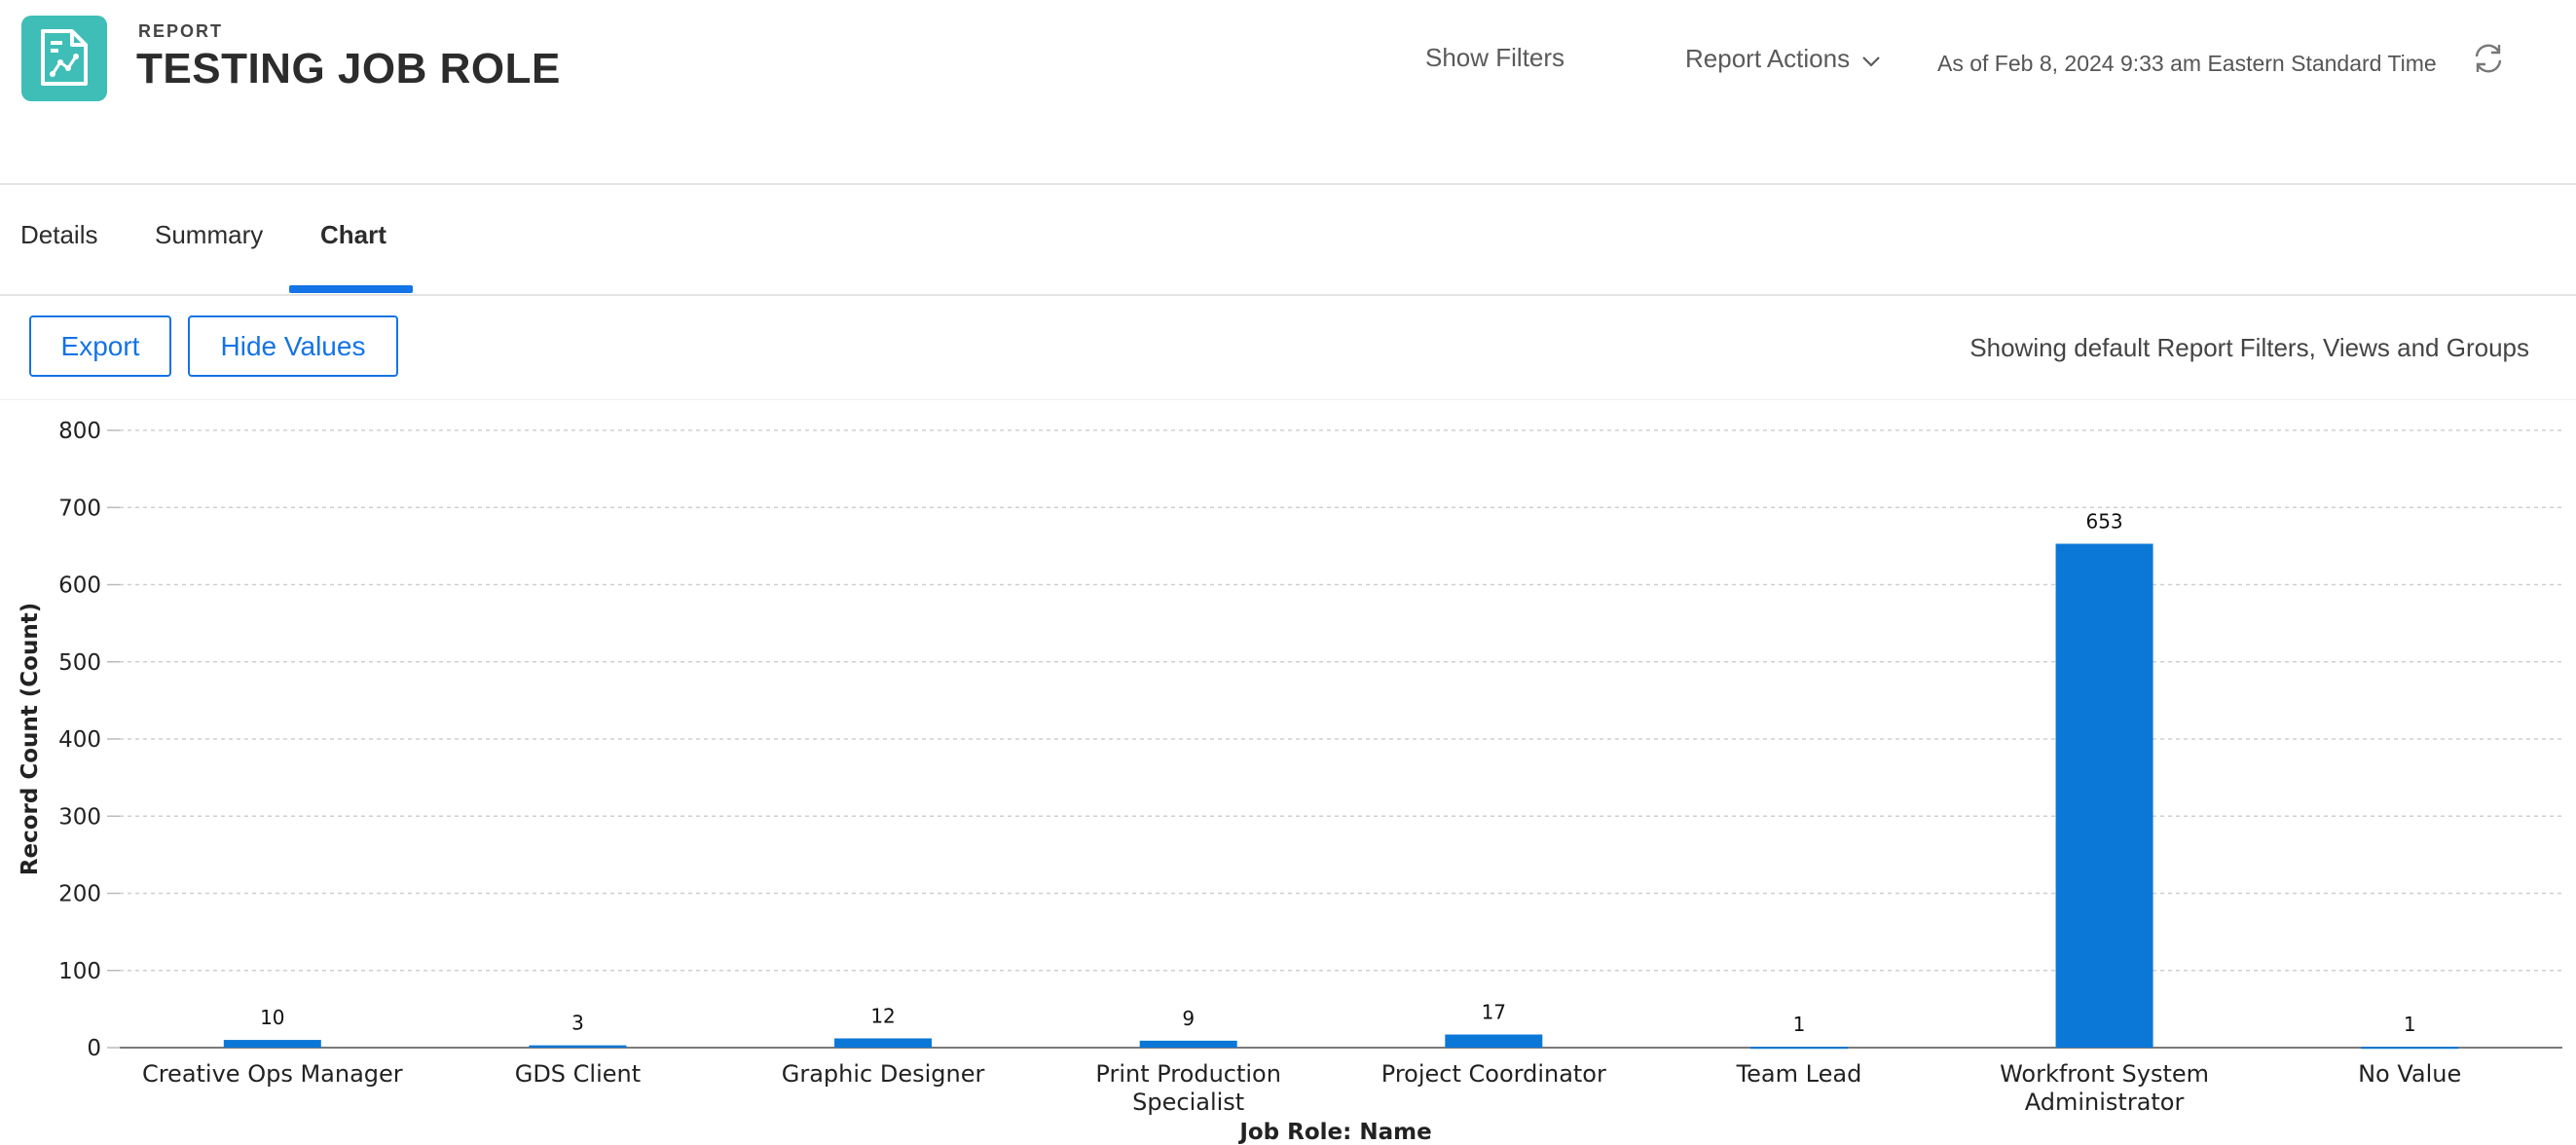  I want to click on x-tick-label: GDS Client, so click(578, 1074).